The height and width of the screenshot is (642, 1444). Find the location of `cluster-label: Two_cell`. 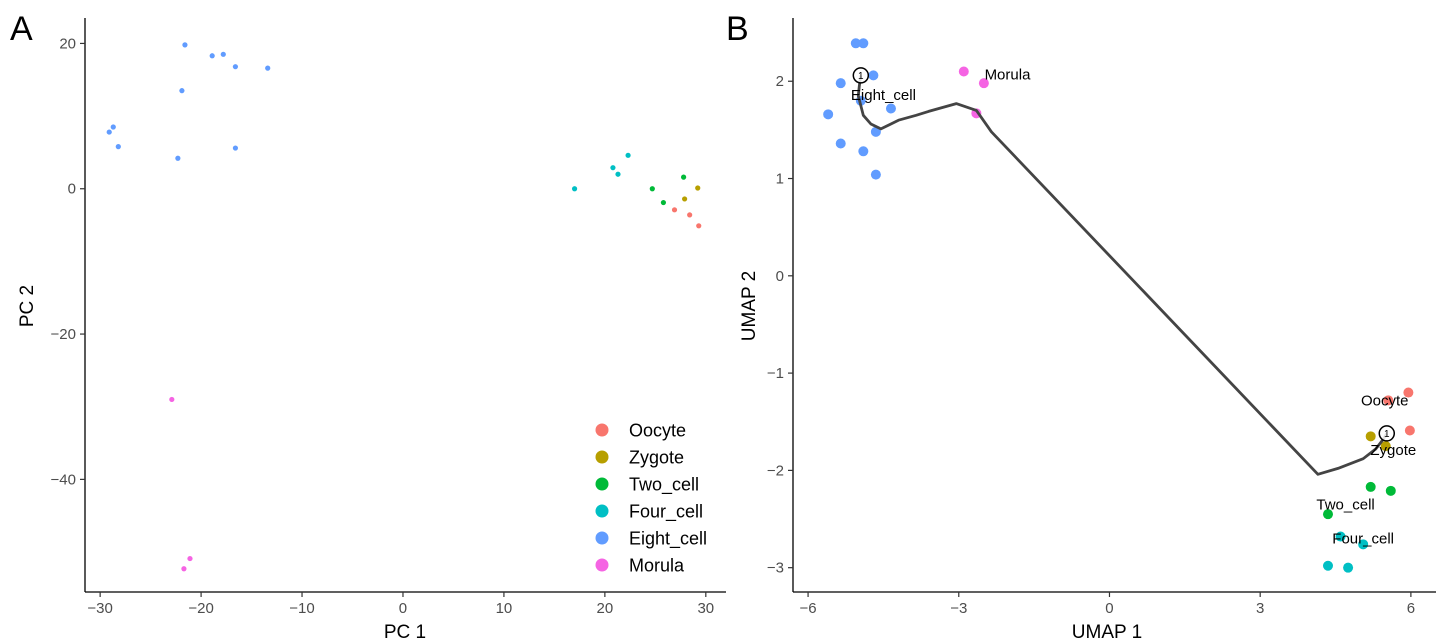

cluster-label: Two_cell is located at coordinates (1345, 504).